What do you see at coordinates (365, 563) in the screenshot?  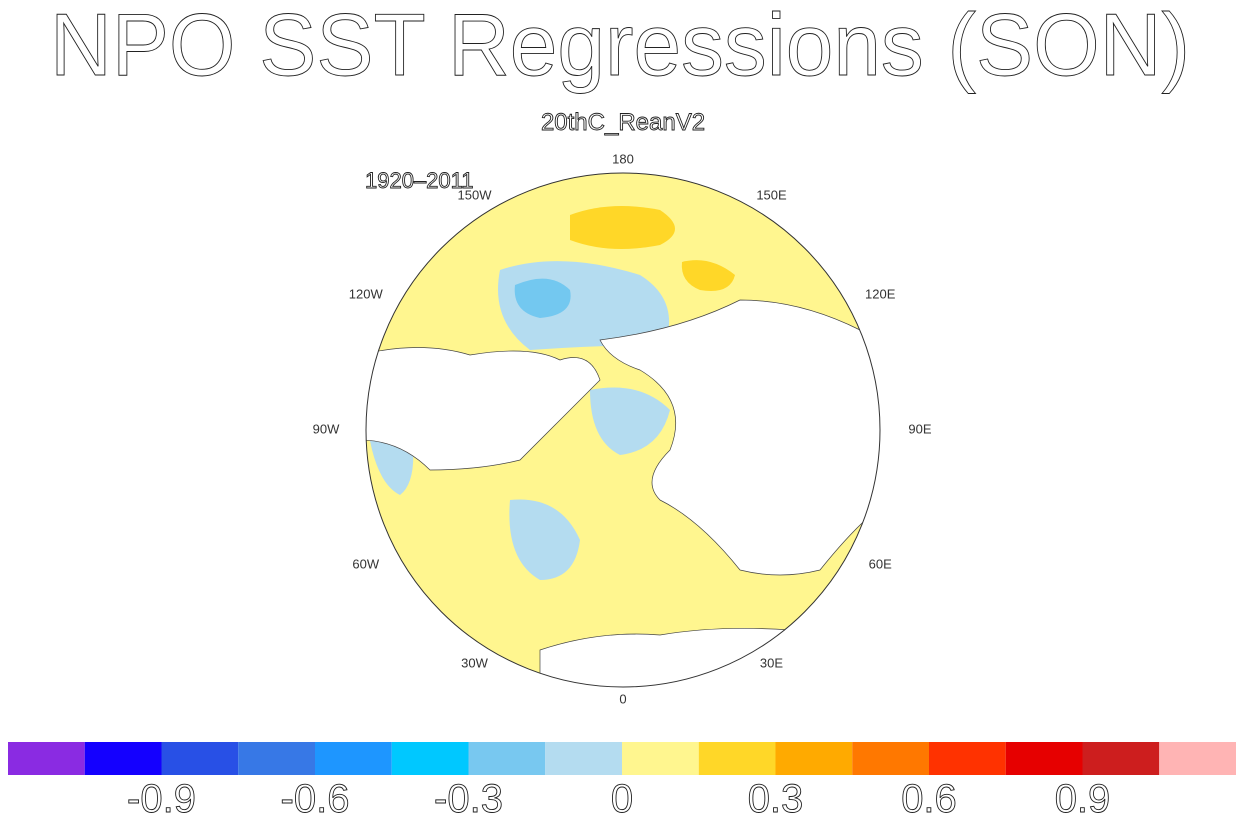 I see `longitude-label: 60W` at bounding box center [365, 563].